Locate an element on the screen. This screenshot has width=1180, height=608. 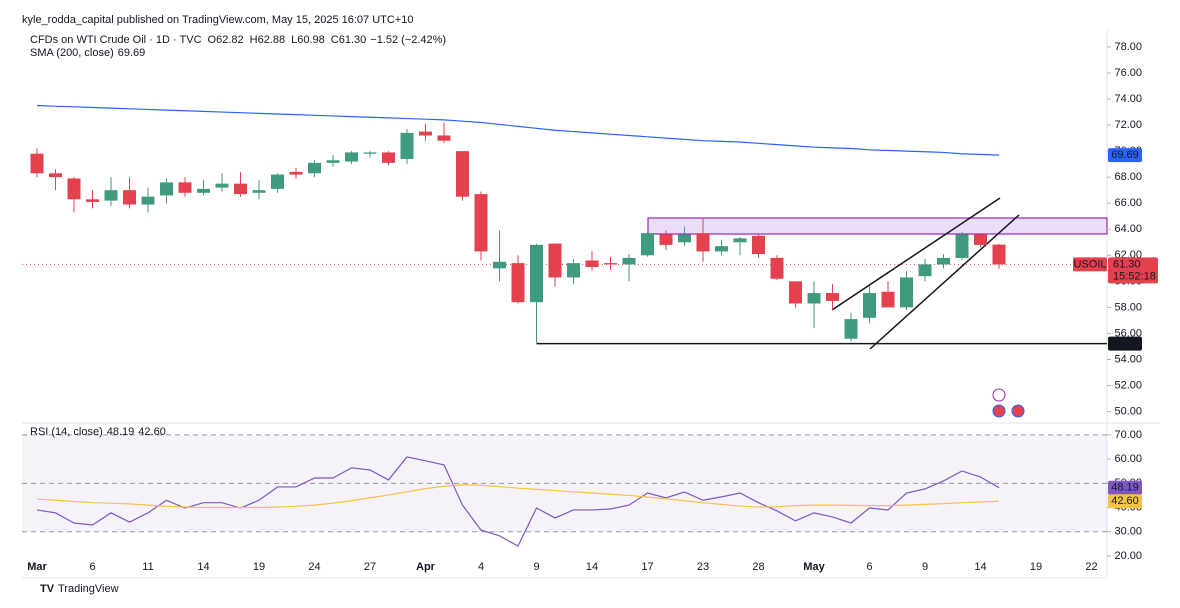
x-tick-label: May is located at coordinates (814, 567).